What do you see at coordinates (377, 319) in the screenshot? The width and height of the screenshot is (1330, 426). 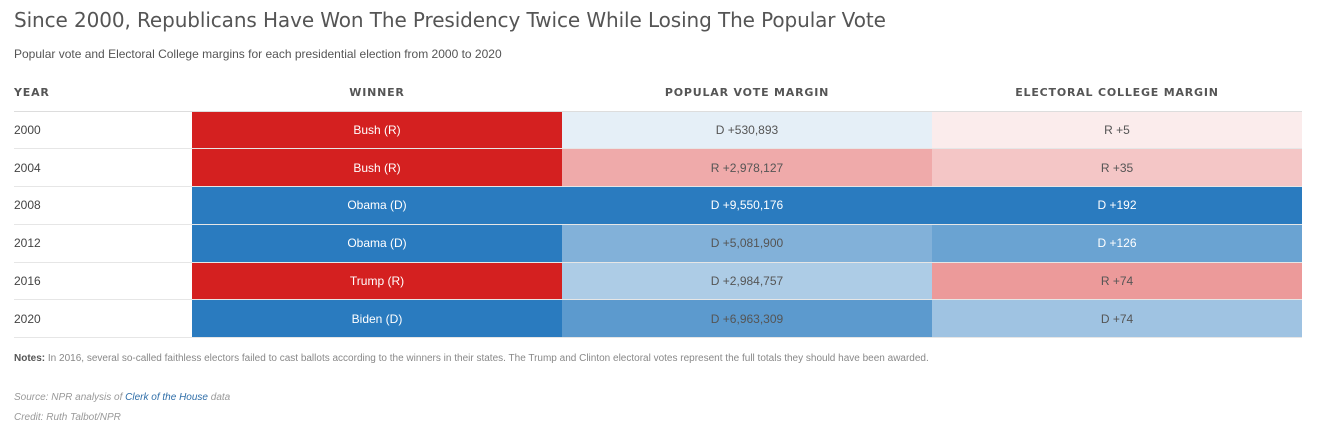 I see `winner-cell: Biden (D)` at bounding box center [377, 319].